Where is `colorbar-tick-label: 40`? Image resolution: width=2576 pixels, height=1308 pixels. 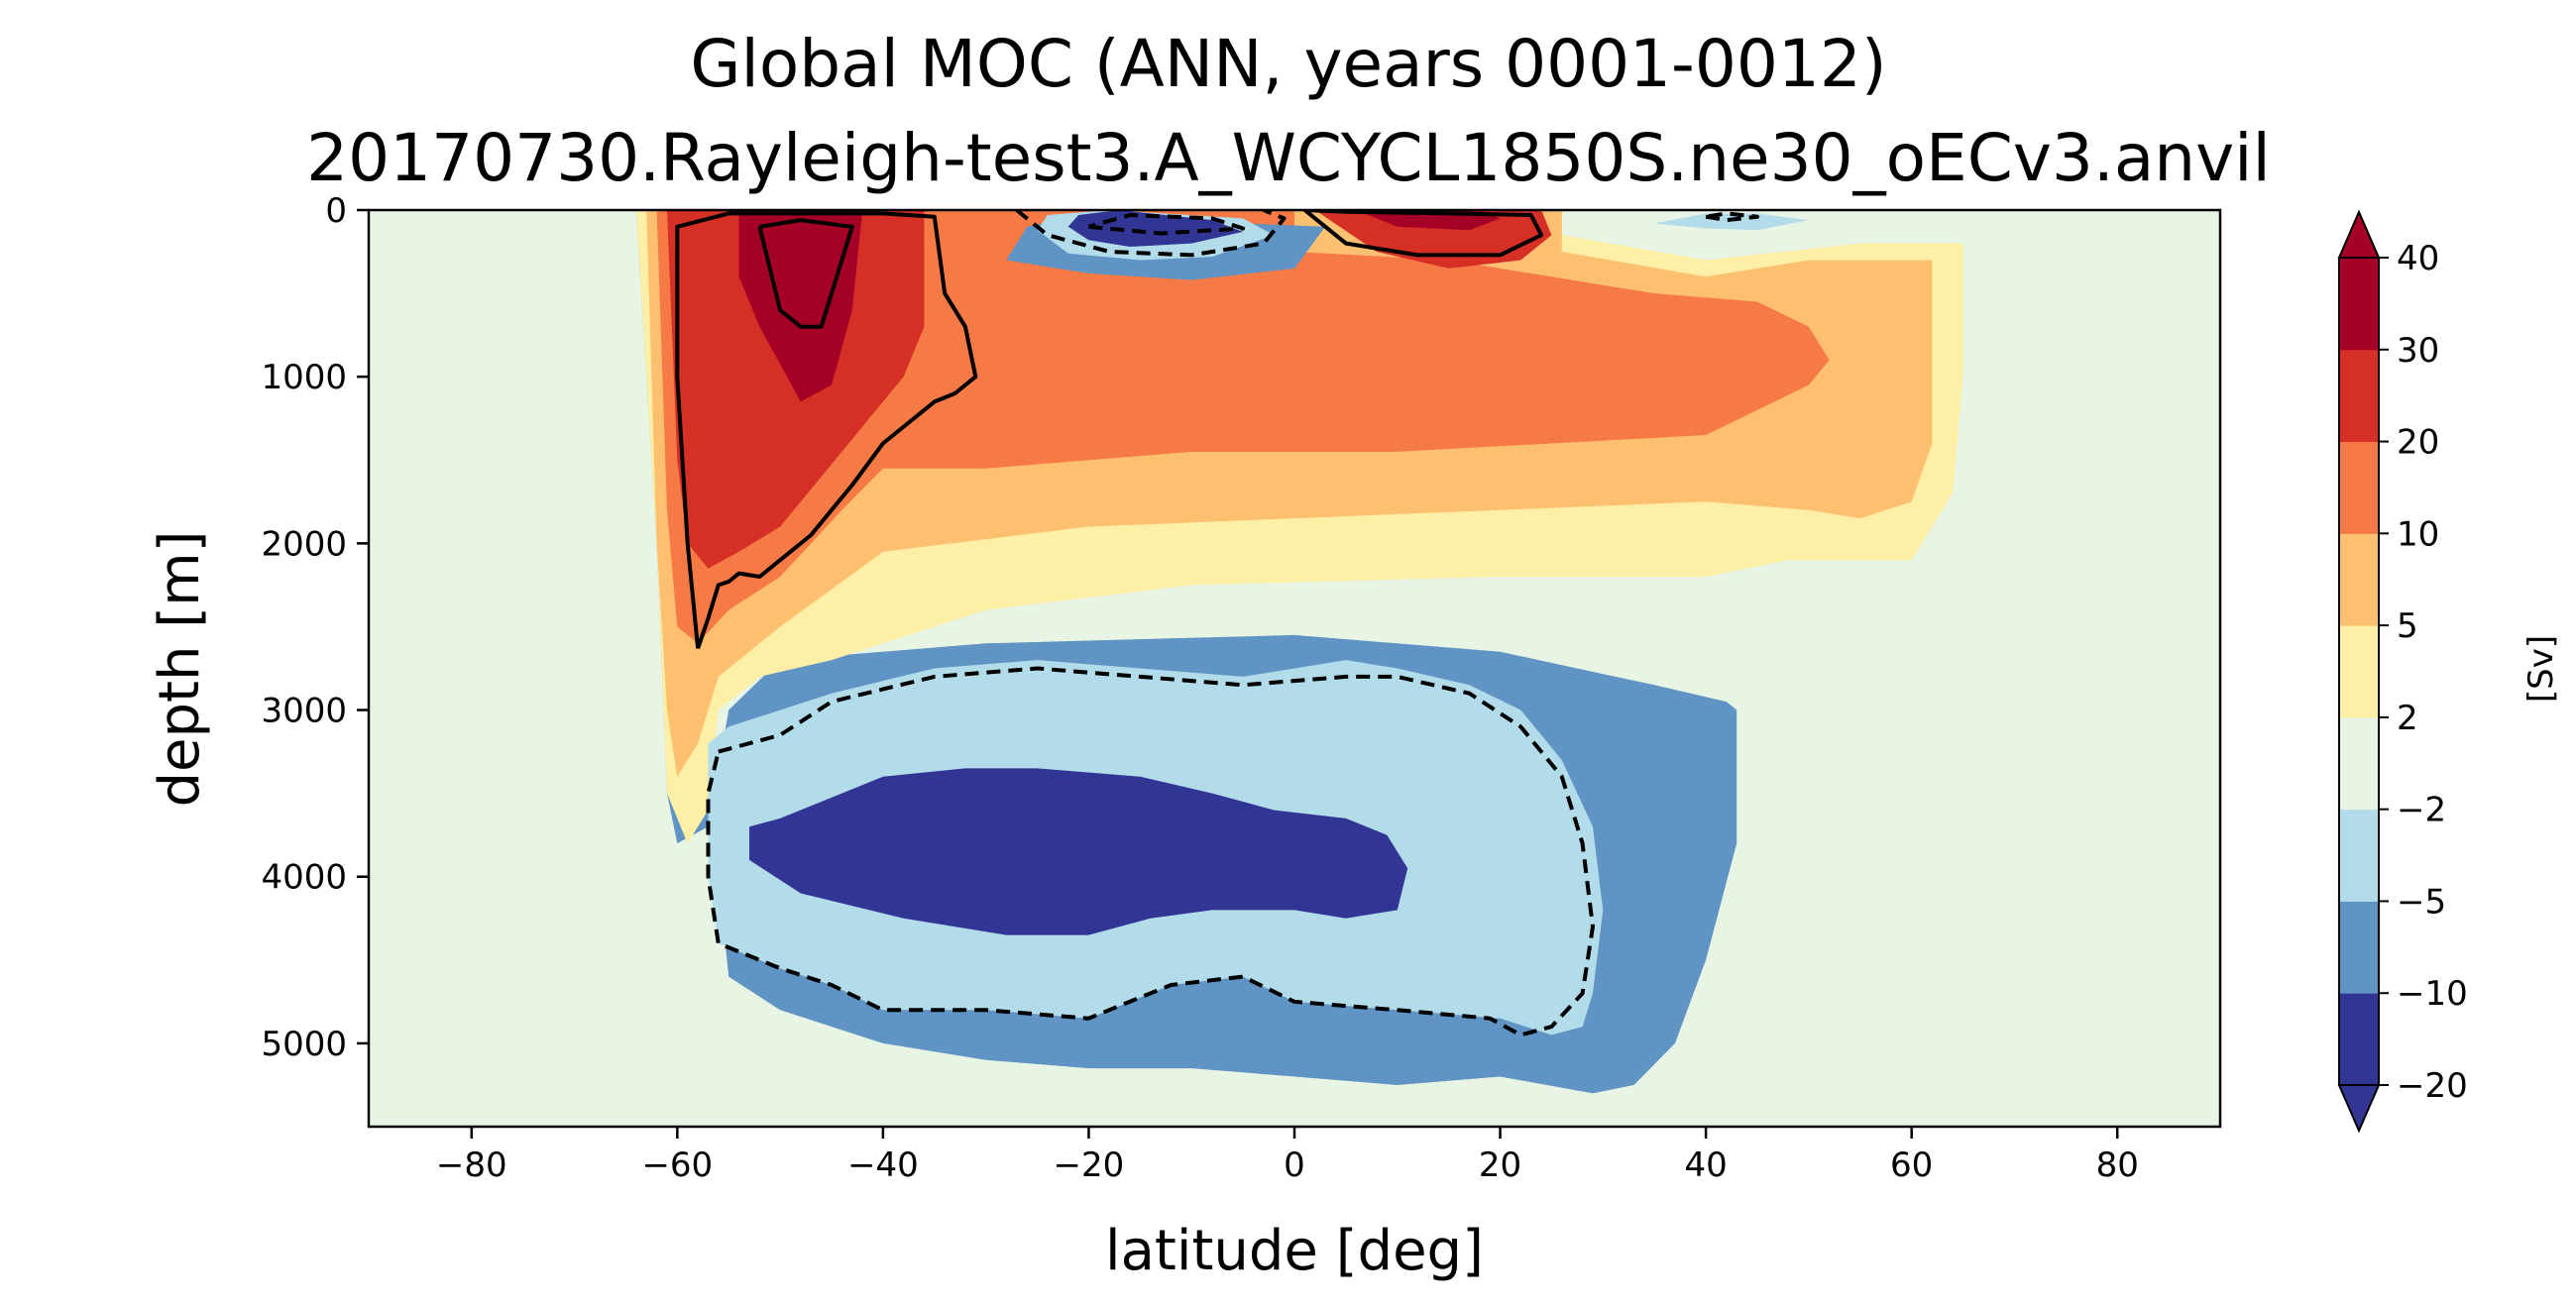 colorbar-tick-label: 40 is located at coordinates (2418, 258).